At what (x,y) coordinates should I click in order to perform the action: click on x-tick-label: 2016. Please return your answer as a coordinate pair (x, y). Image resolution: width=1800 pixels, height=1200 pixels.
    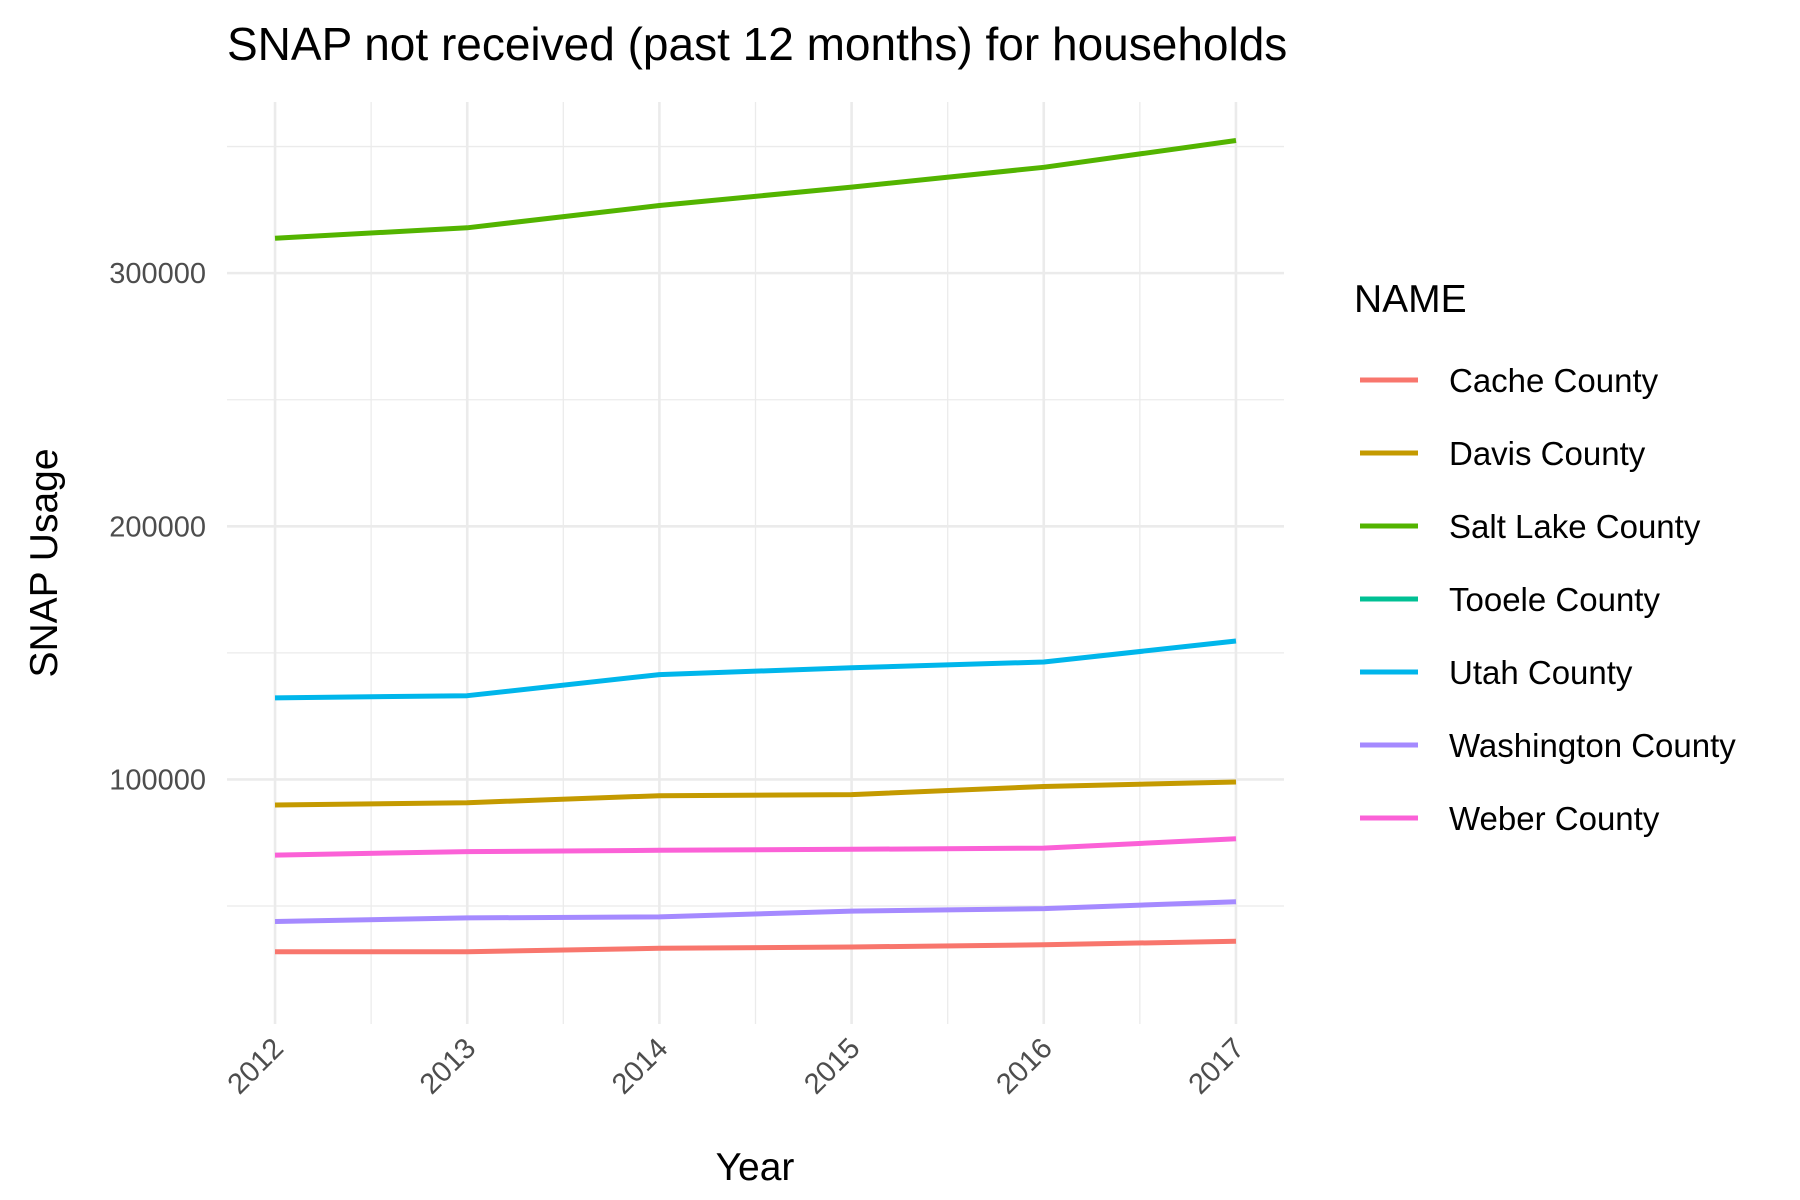
    Looking at the image, I should click on (1024, 1066).